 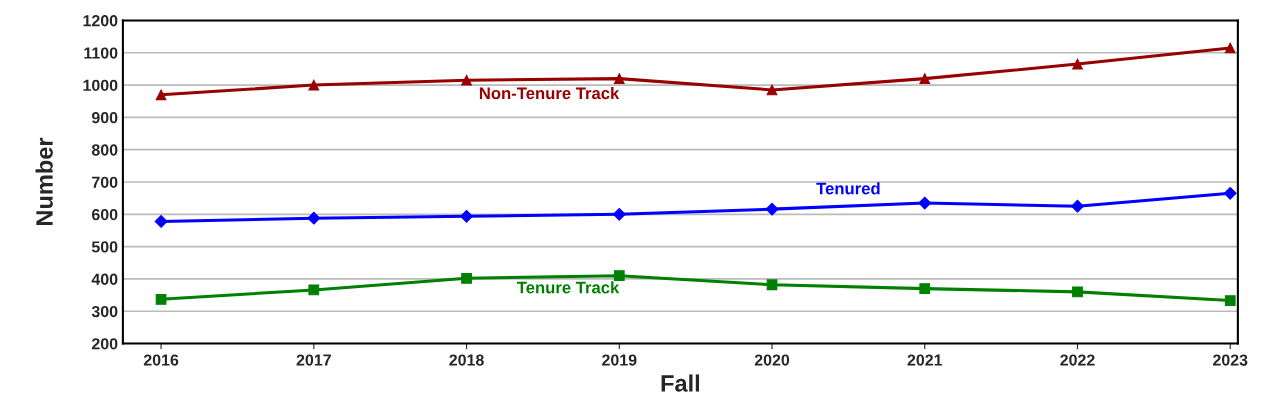 What do you see at coordinates (105, 182) in the screenshot?
I see `y-tick-label: 700` at bounding box center [105, 182].